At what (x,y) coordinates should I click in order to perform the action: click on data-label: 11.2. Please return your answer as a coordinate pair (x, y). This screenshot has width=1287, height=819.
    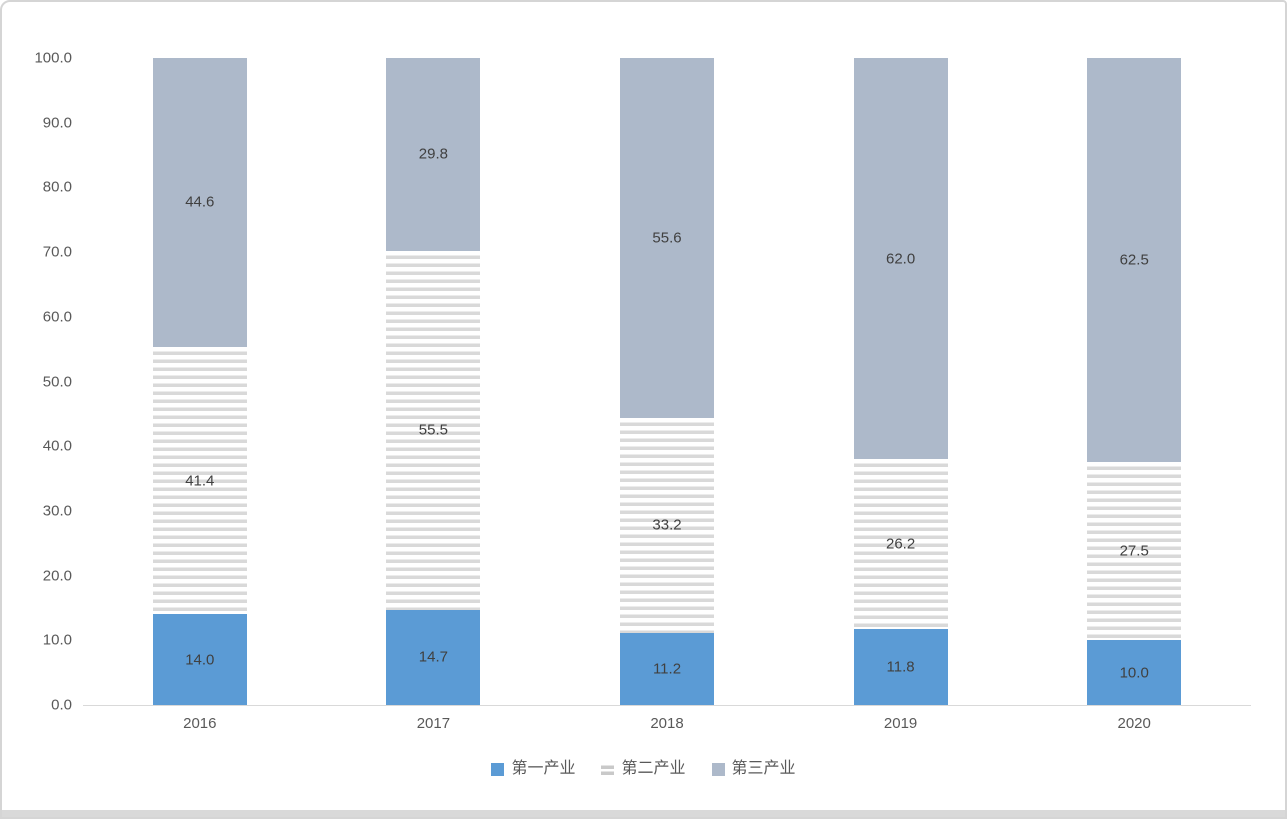
    Looking at the image, I should click on (667, 669).